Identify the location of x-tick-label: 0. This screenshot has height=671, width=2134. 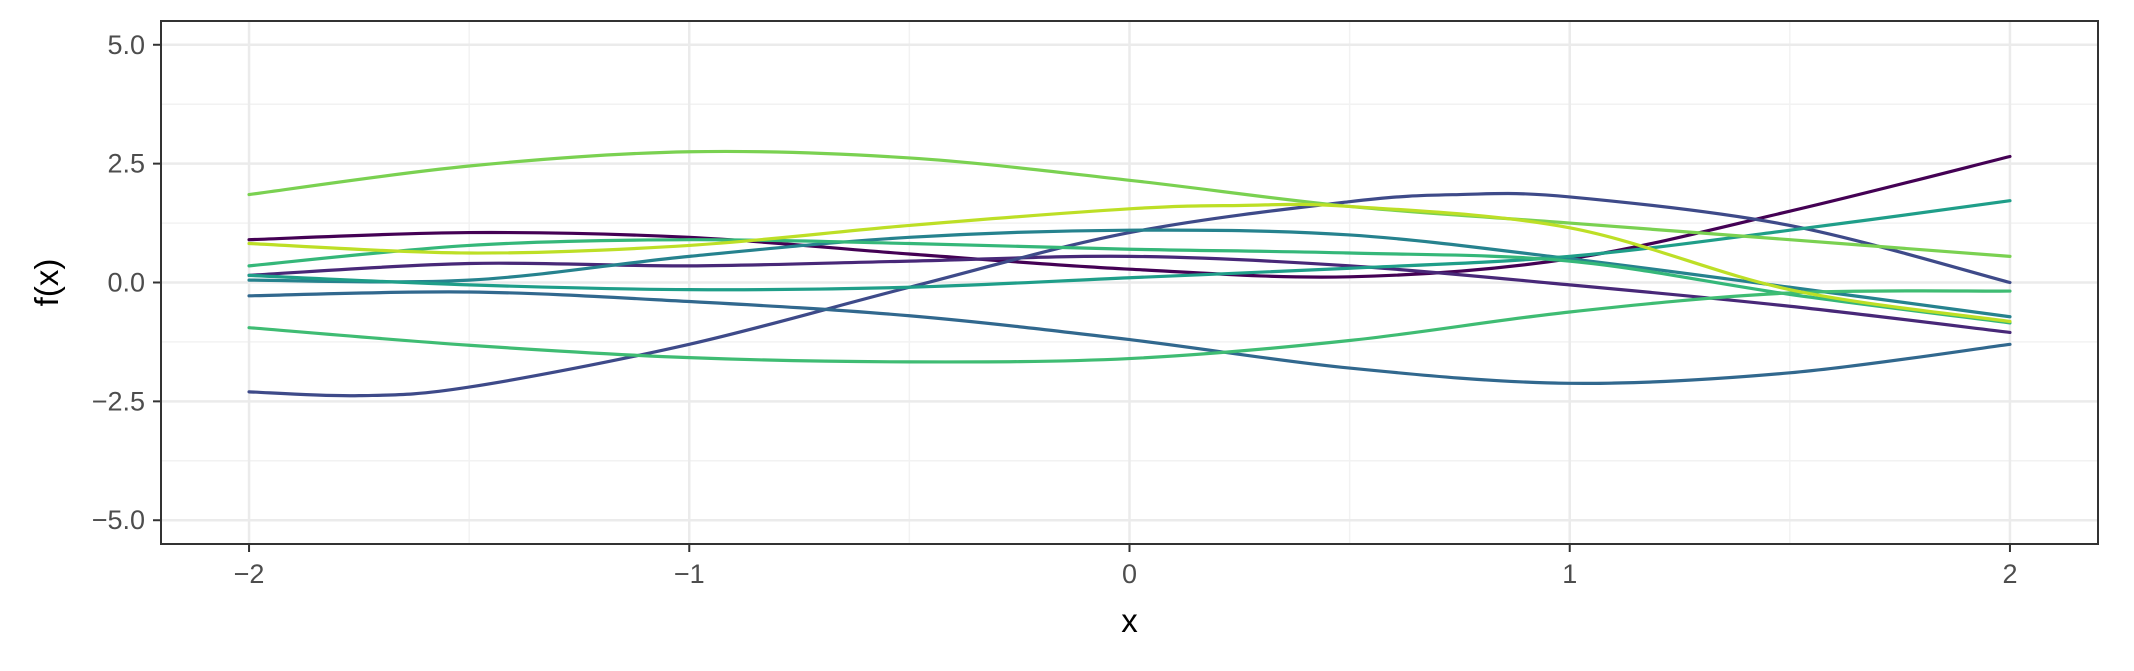
(1129, 574).